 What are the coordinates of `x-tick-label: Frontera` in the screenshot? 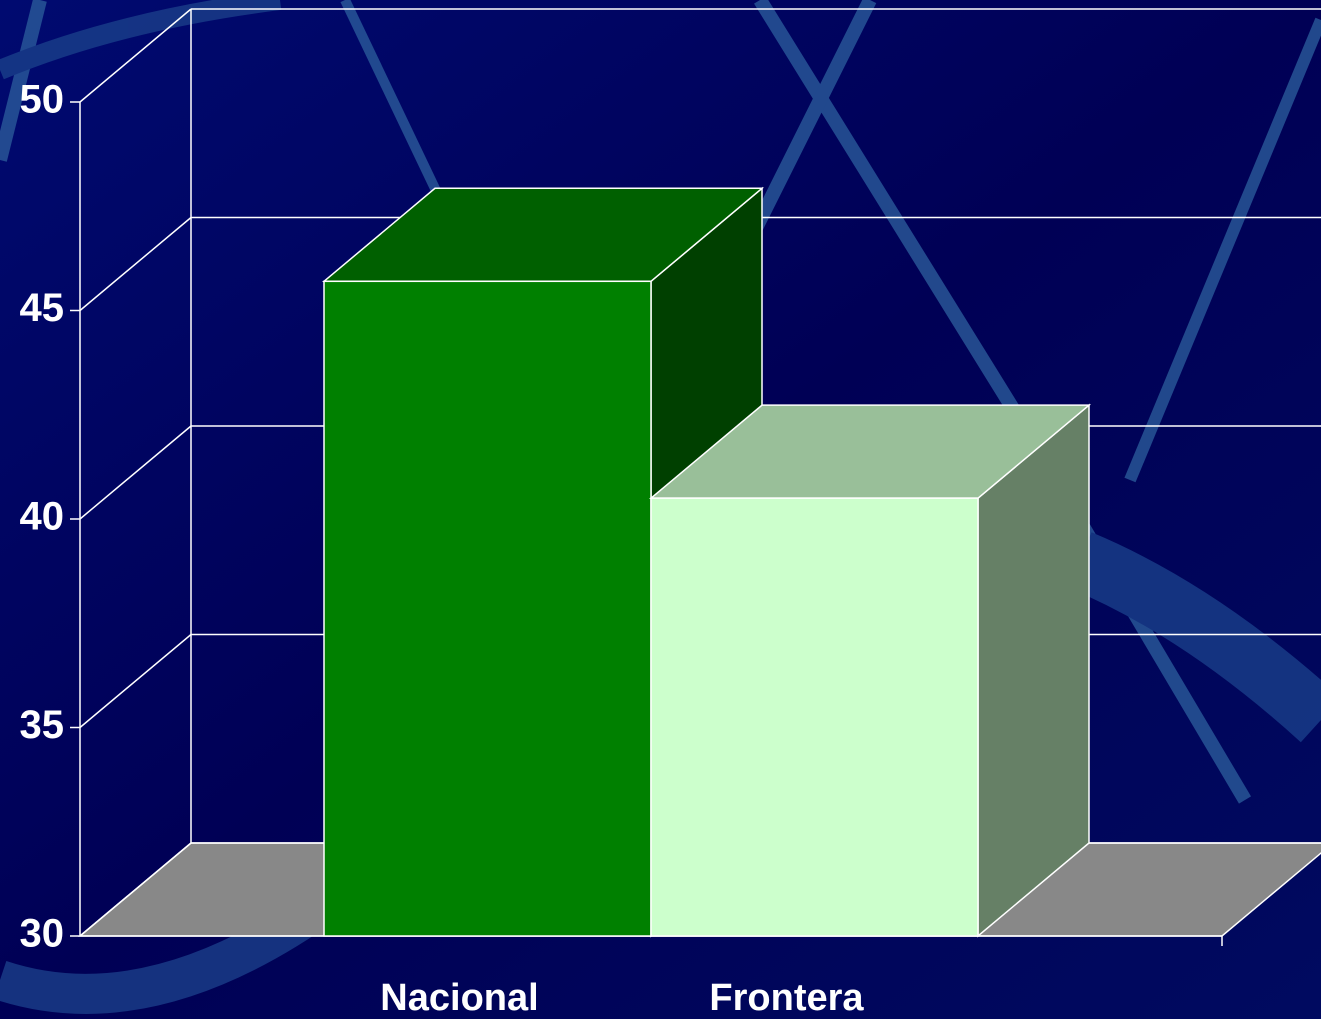 It's located at (786, 998).